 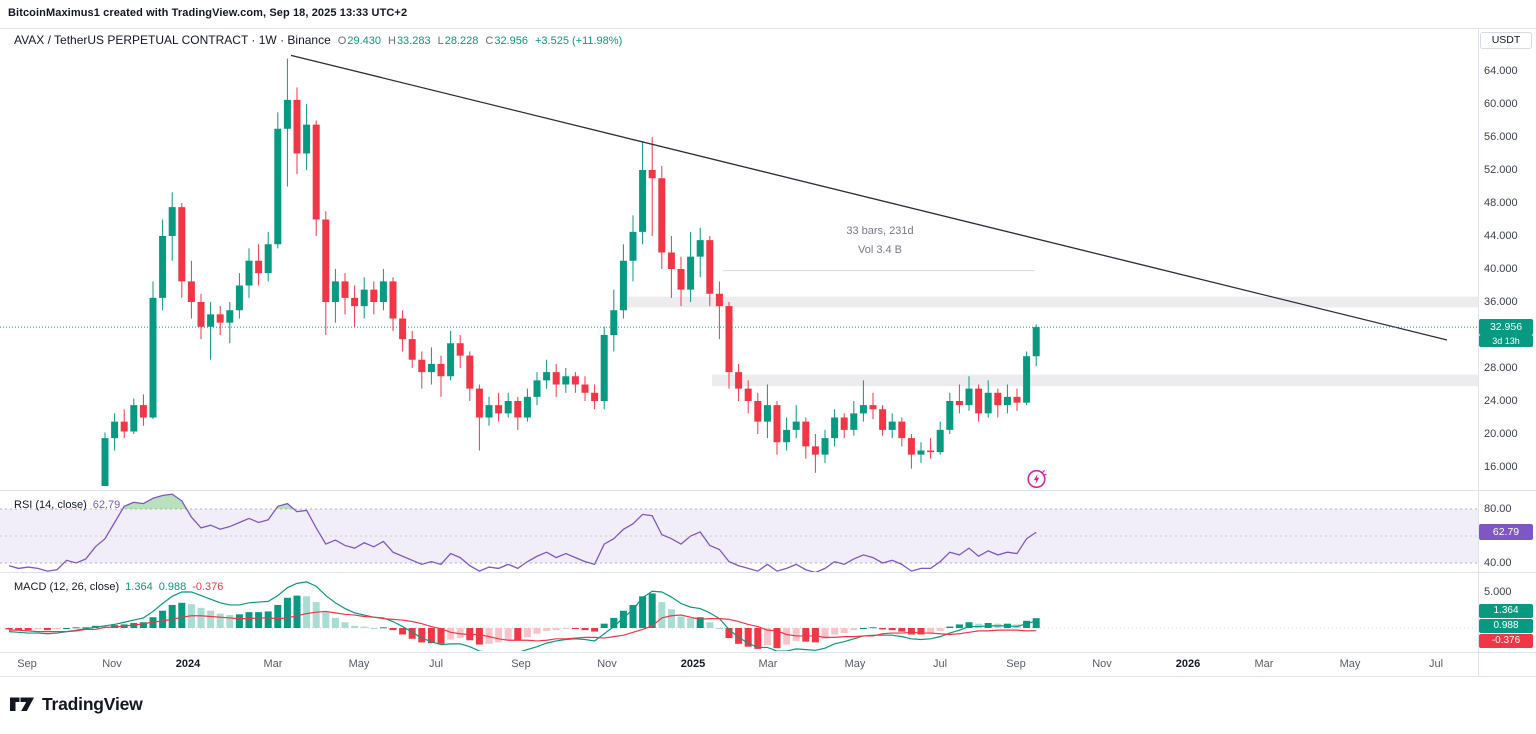 I want to click on tradingview-logo: TradingView, so click(x=76, y=704).